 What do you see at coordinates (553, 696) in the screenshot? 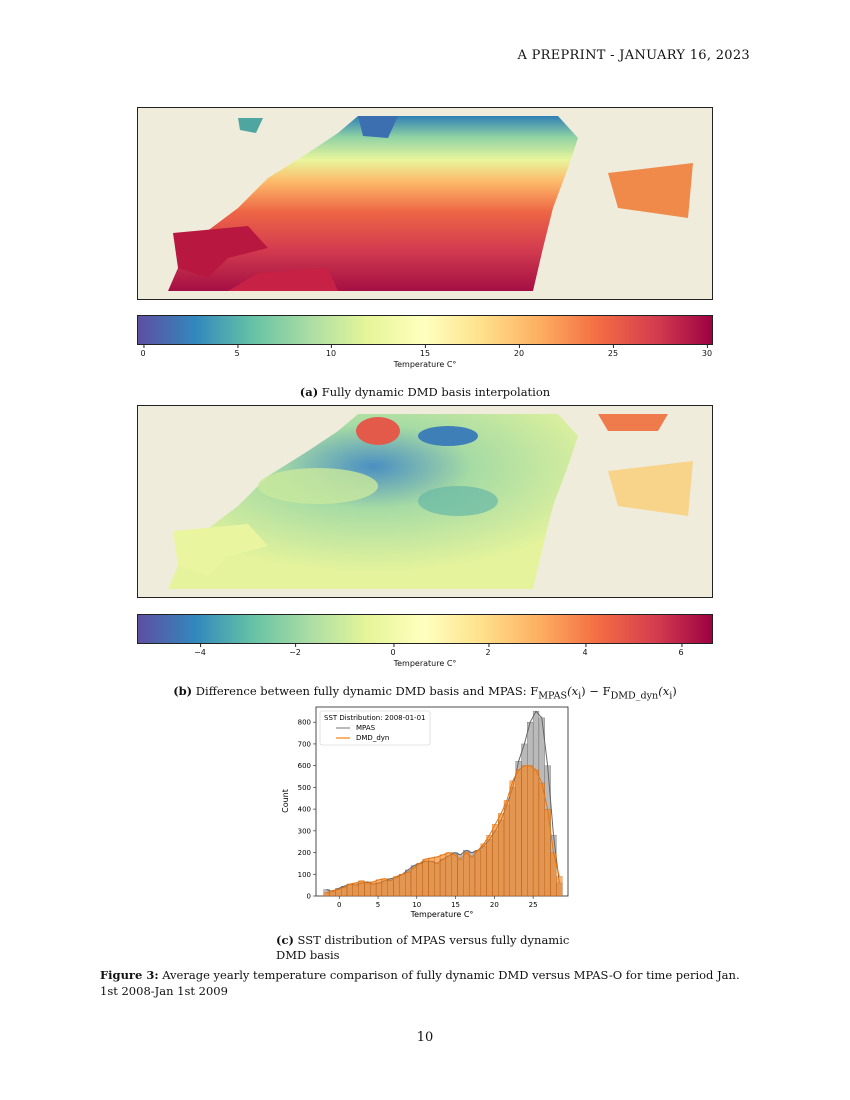
I see `caption-b-sub1: MPAS` at bounding box center [553, 696].